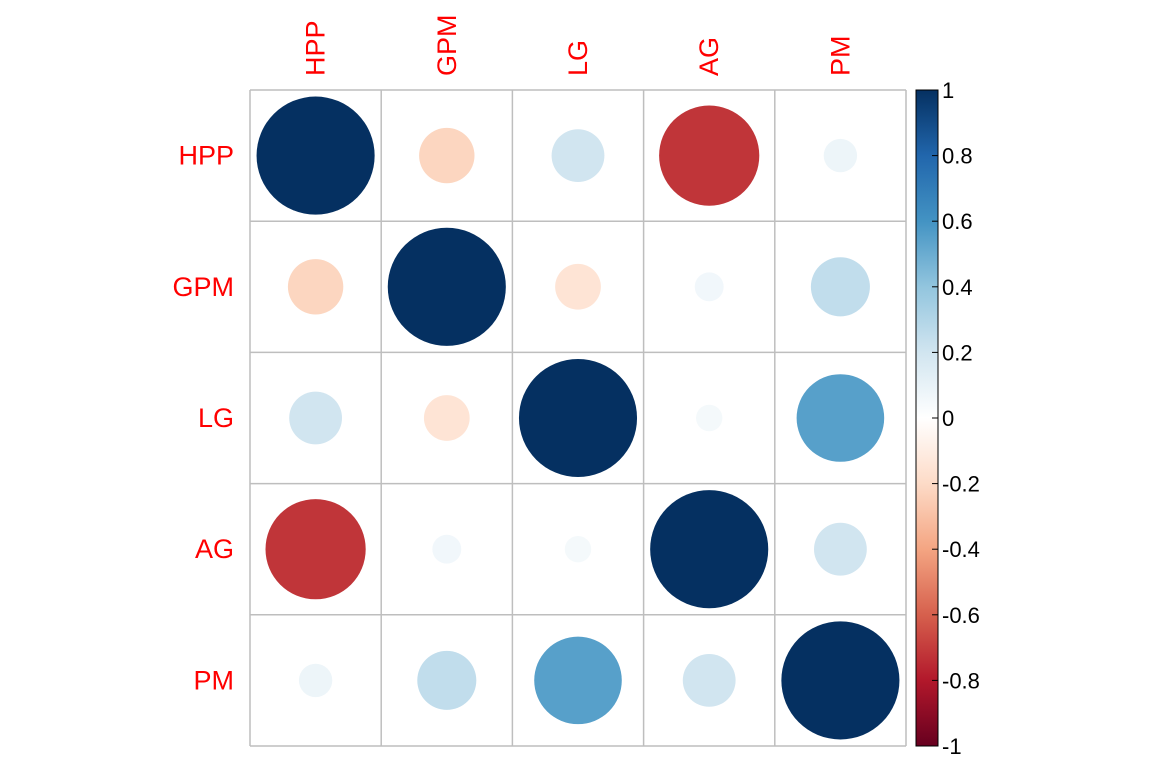 The image size is (1152, 768). What do you see at coordinates (840, 287) in the screenshot?
I see `correlation-circle-gpm-pm` at bounding box center [840, 287].